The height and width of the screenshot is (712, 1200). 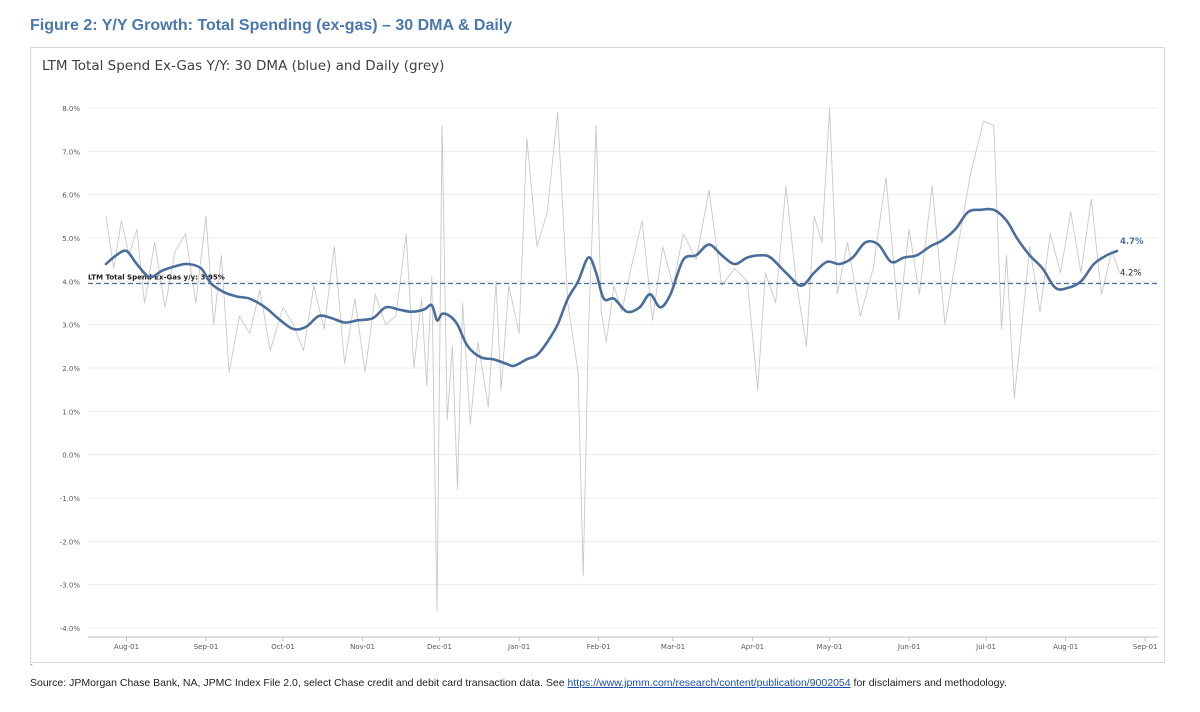 What do you see at coordinates (928, 683) in the screenshot?
I see `source-suffix: for disclaimers and methodology.` at bounding box center [928, 683].